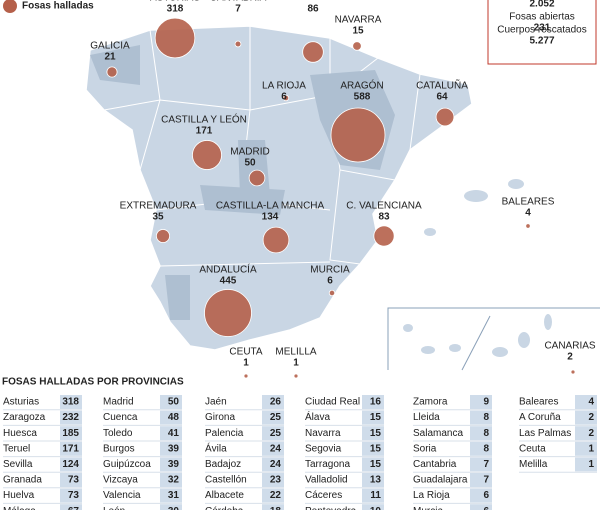  I want to click on region-value: 2, so click(570, 357).